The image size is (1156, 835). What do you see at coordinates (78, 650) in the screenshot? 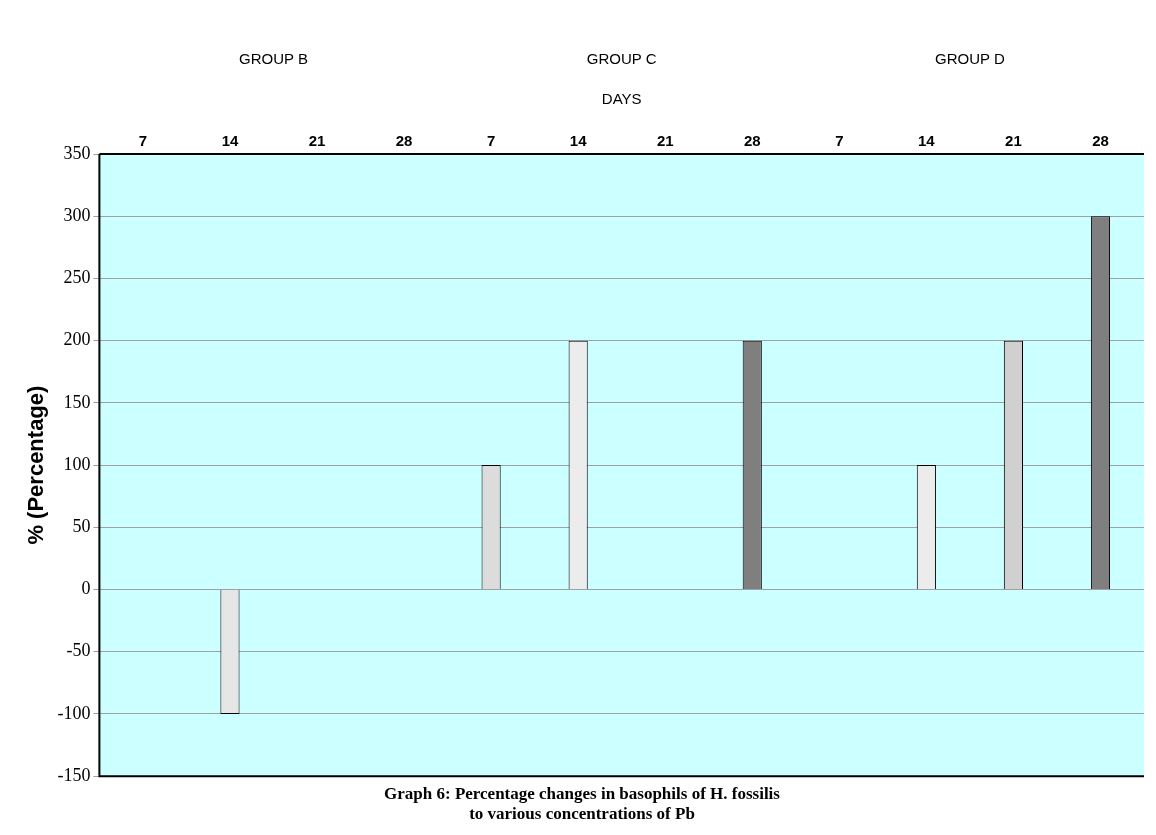
I see `y-tick-label: -50` at bounding box center [78, 650].